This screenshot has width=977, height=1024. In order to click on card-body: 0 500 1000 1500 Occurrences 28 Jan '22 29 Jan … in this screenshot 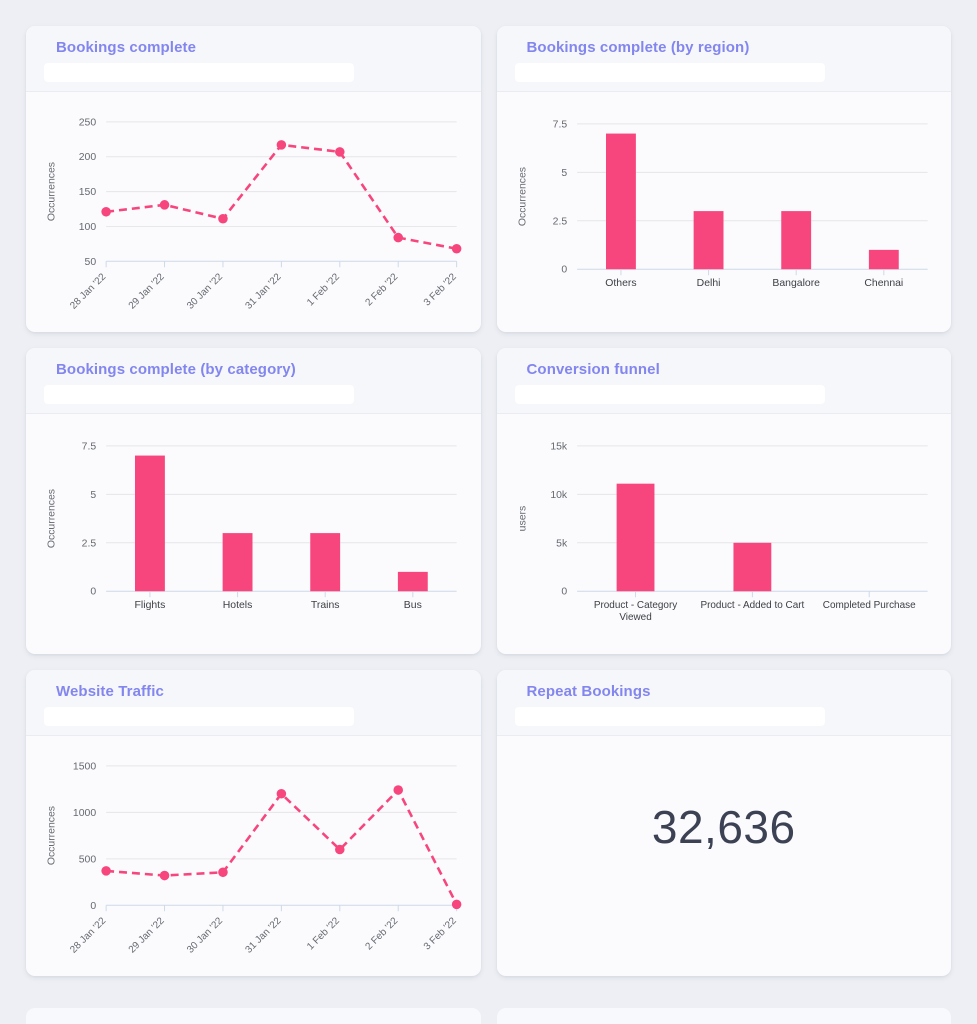, I will do `click(253, 854)`.